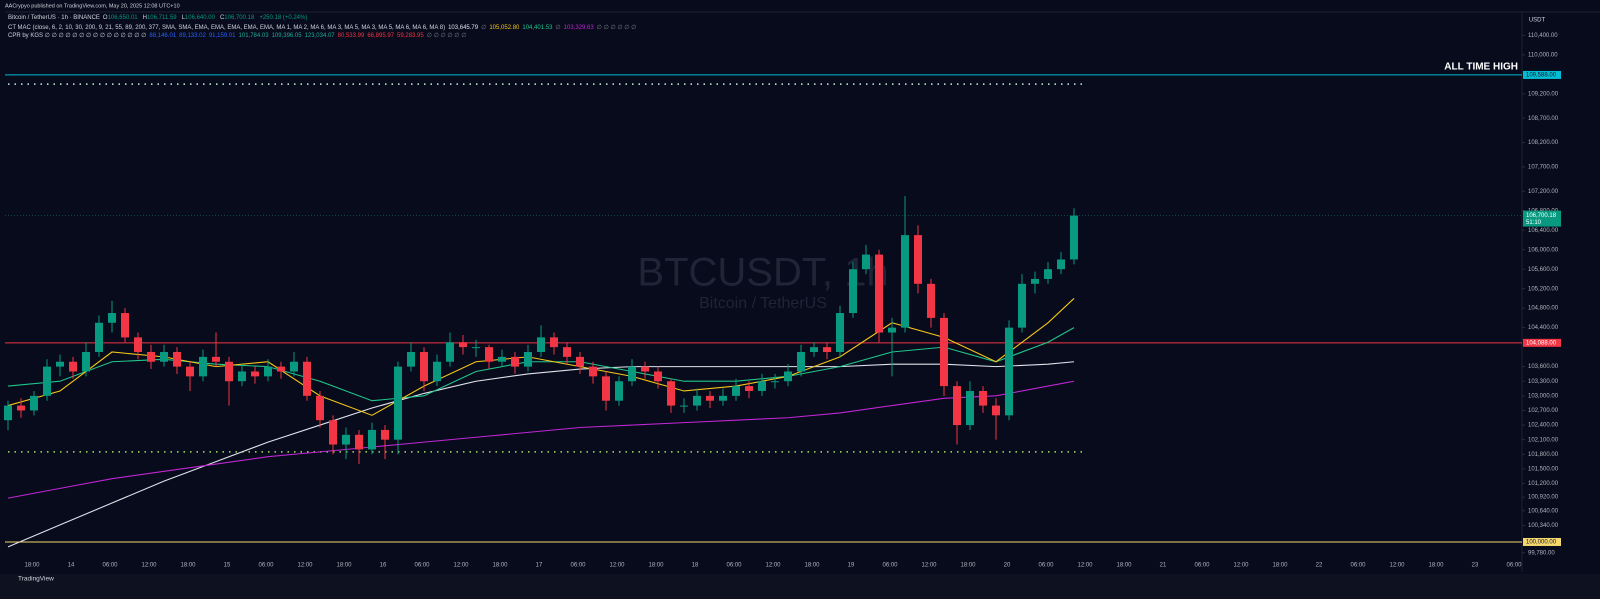 Image resolution: width=1600 pixels, height=599 pixels. What do you see at coordinates (1319, 566) in the screenshot?
I see `x-tick-label: 22` at bounding box center [1319, 566].